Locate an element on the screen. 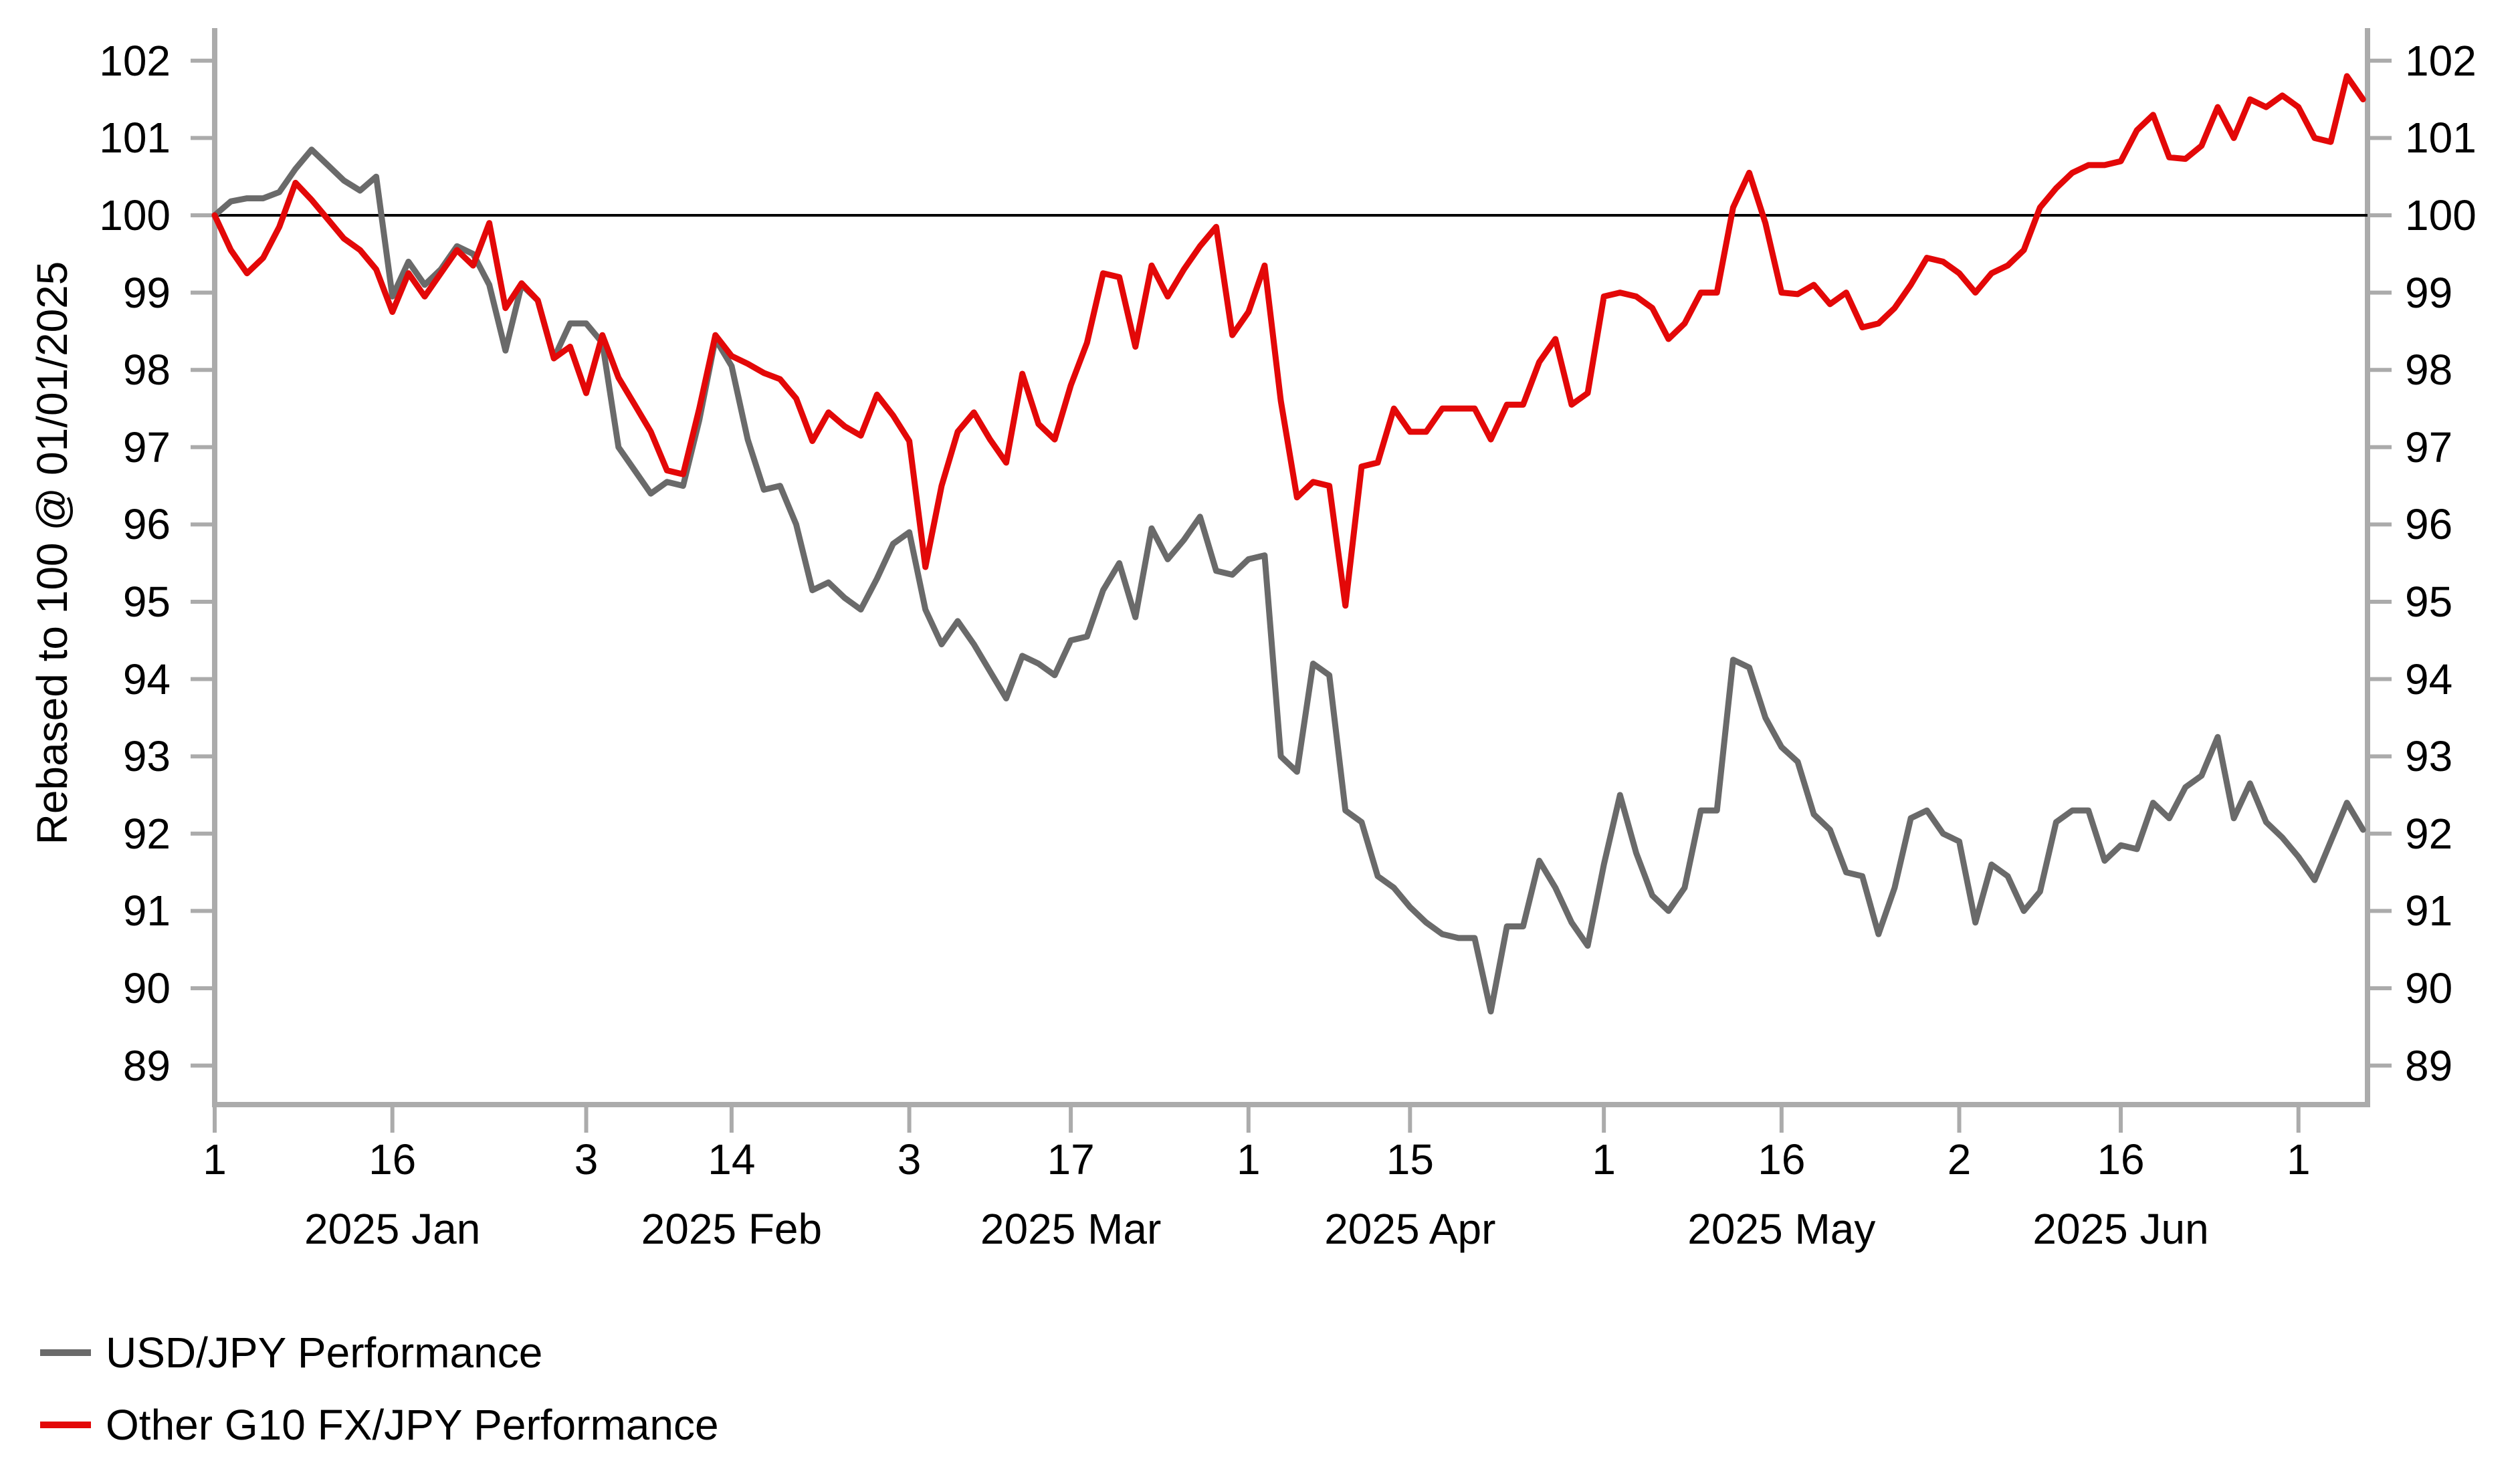 Image resolution: width=2520 pixels, height=1471 pixels. y-tick-label-left: 100 is located at coordinates (135, 215).